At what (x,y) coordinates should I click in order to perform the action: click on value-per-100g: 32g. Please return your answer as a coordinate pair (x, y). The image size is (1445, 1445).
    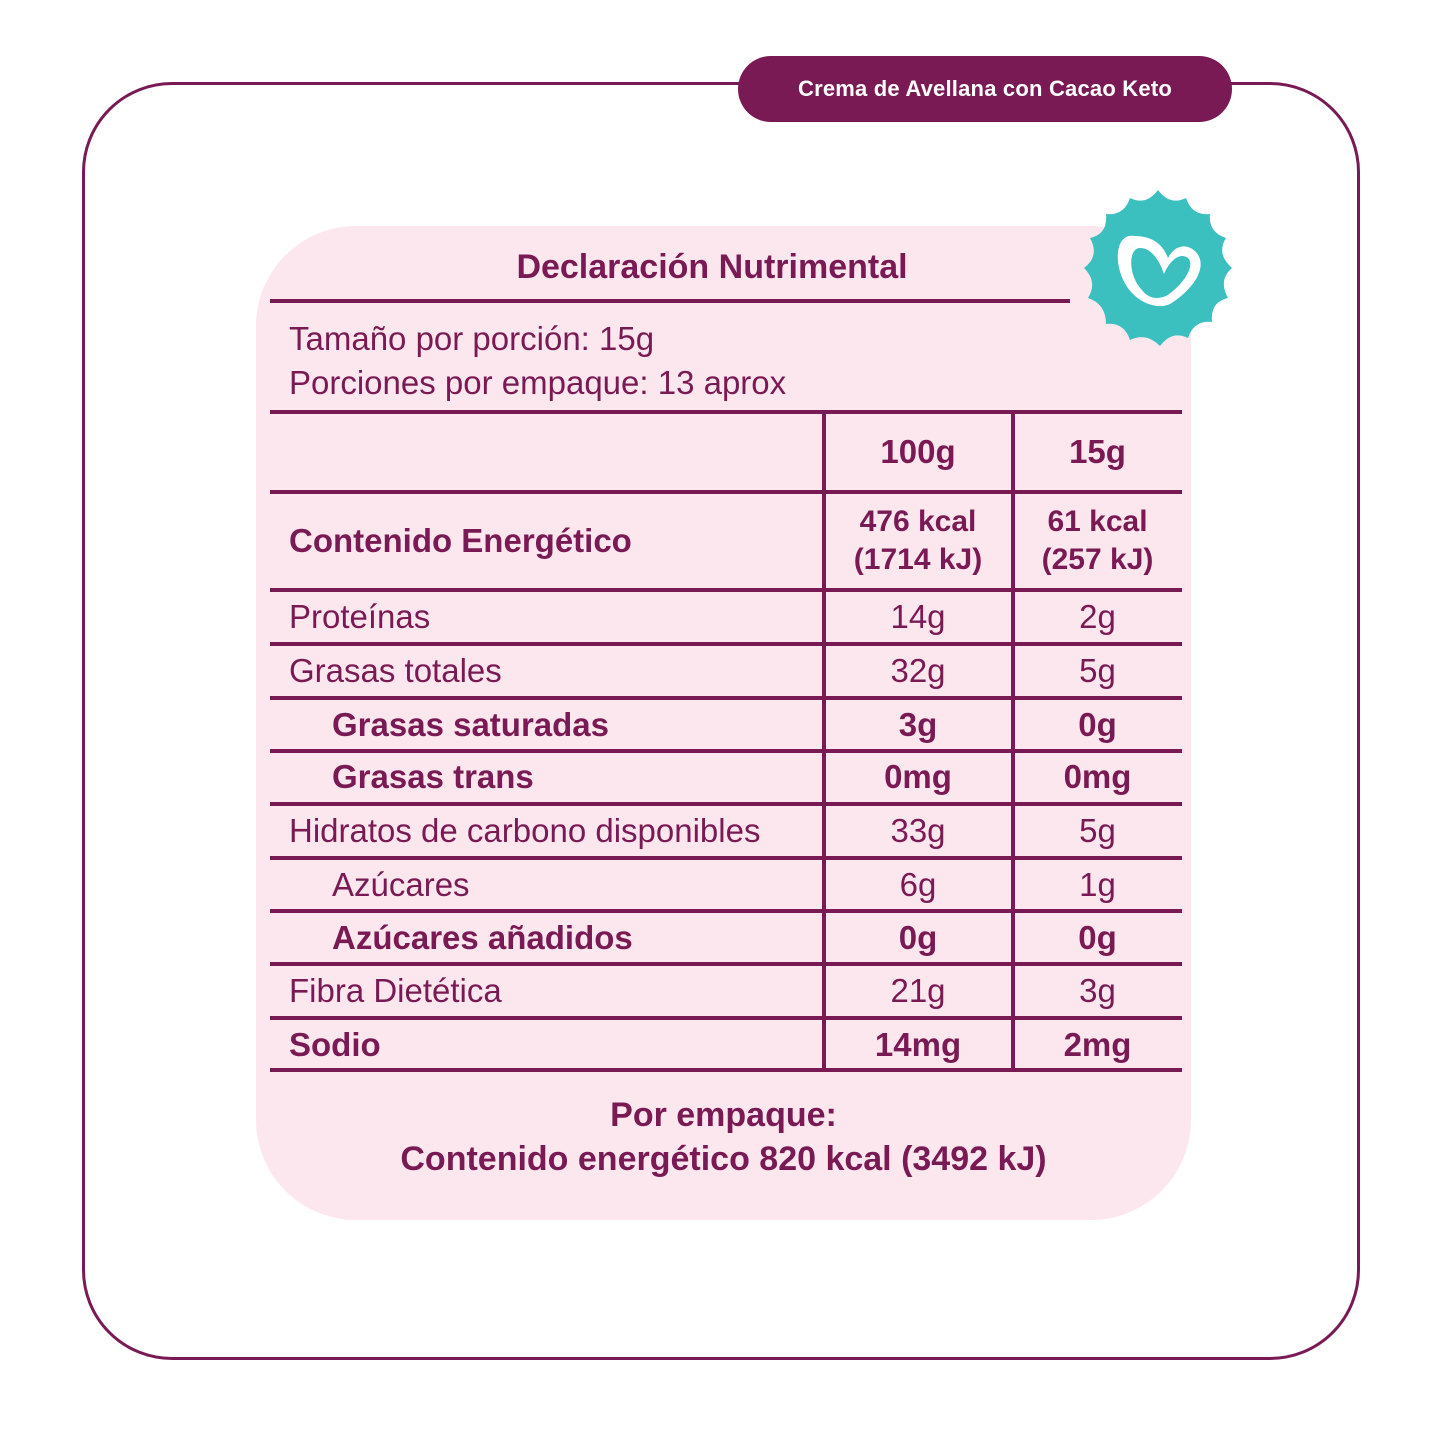
    Looking at the image, I should click on (918, 670).